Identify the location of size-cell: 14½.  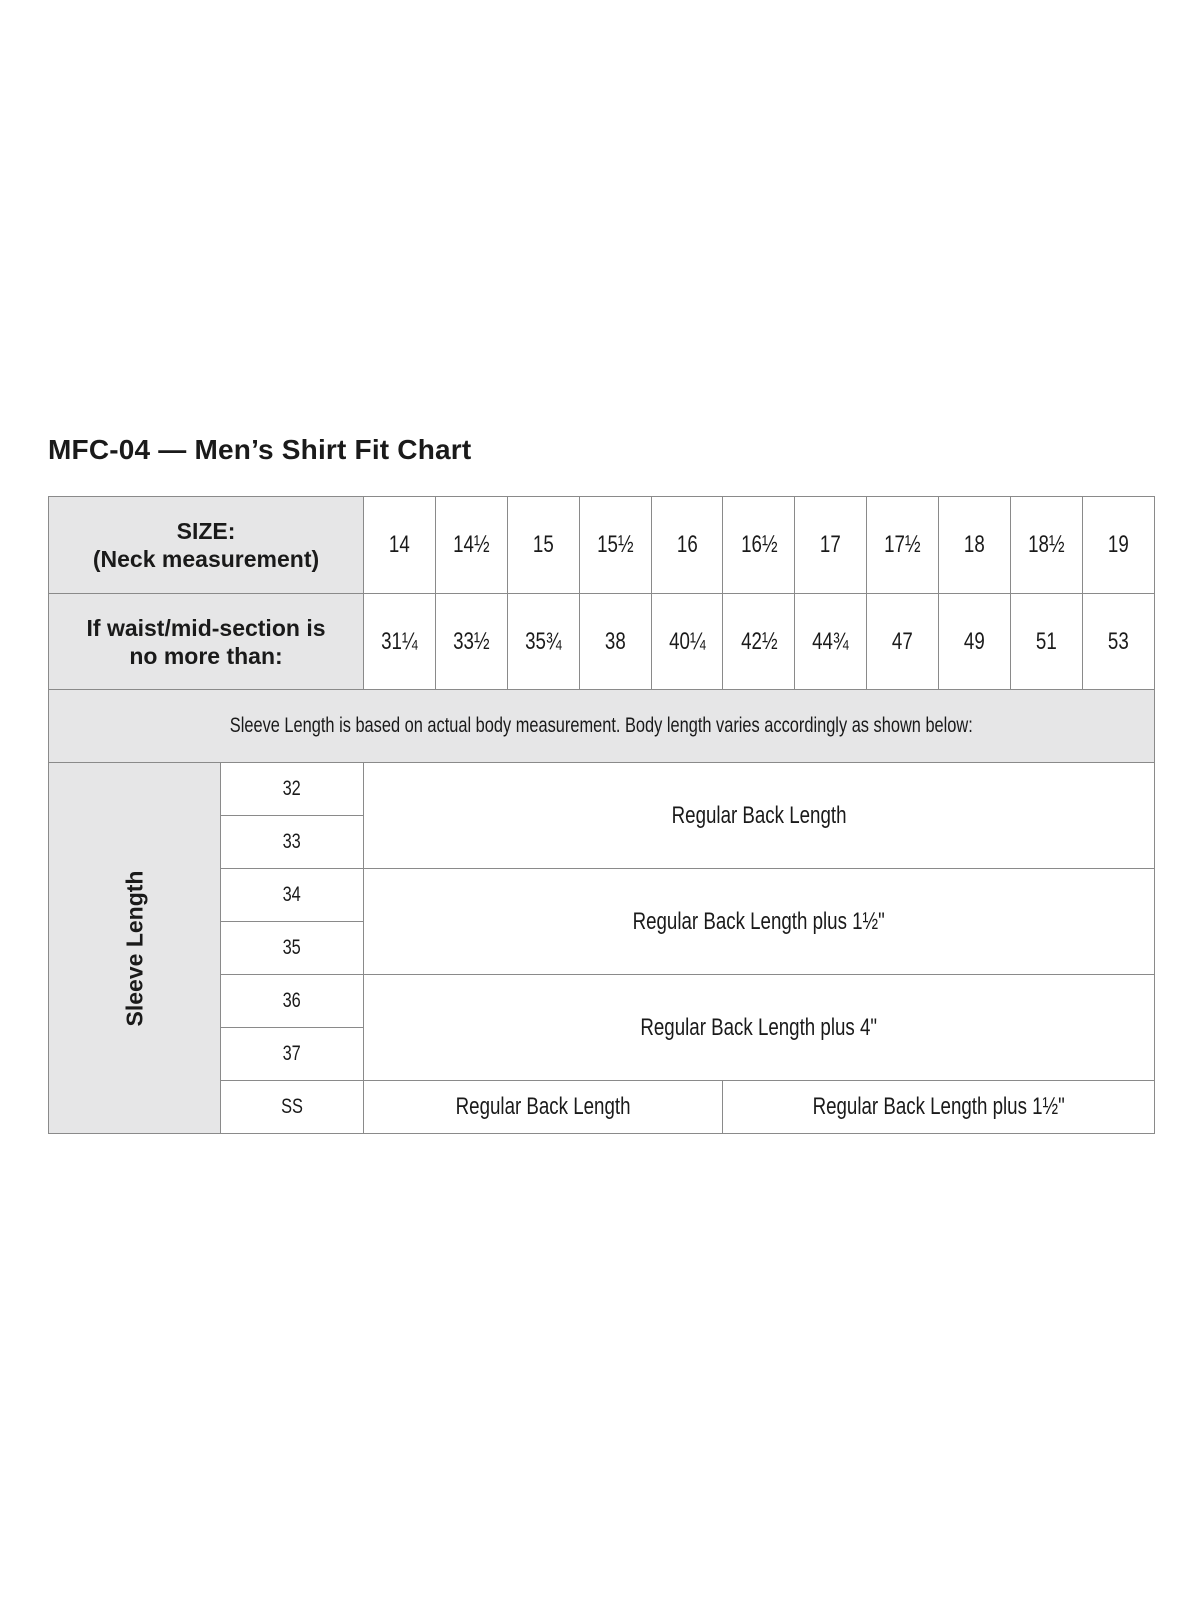
(471, 545).